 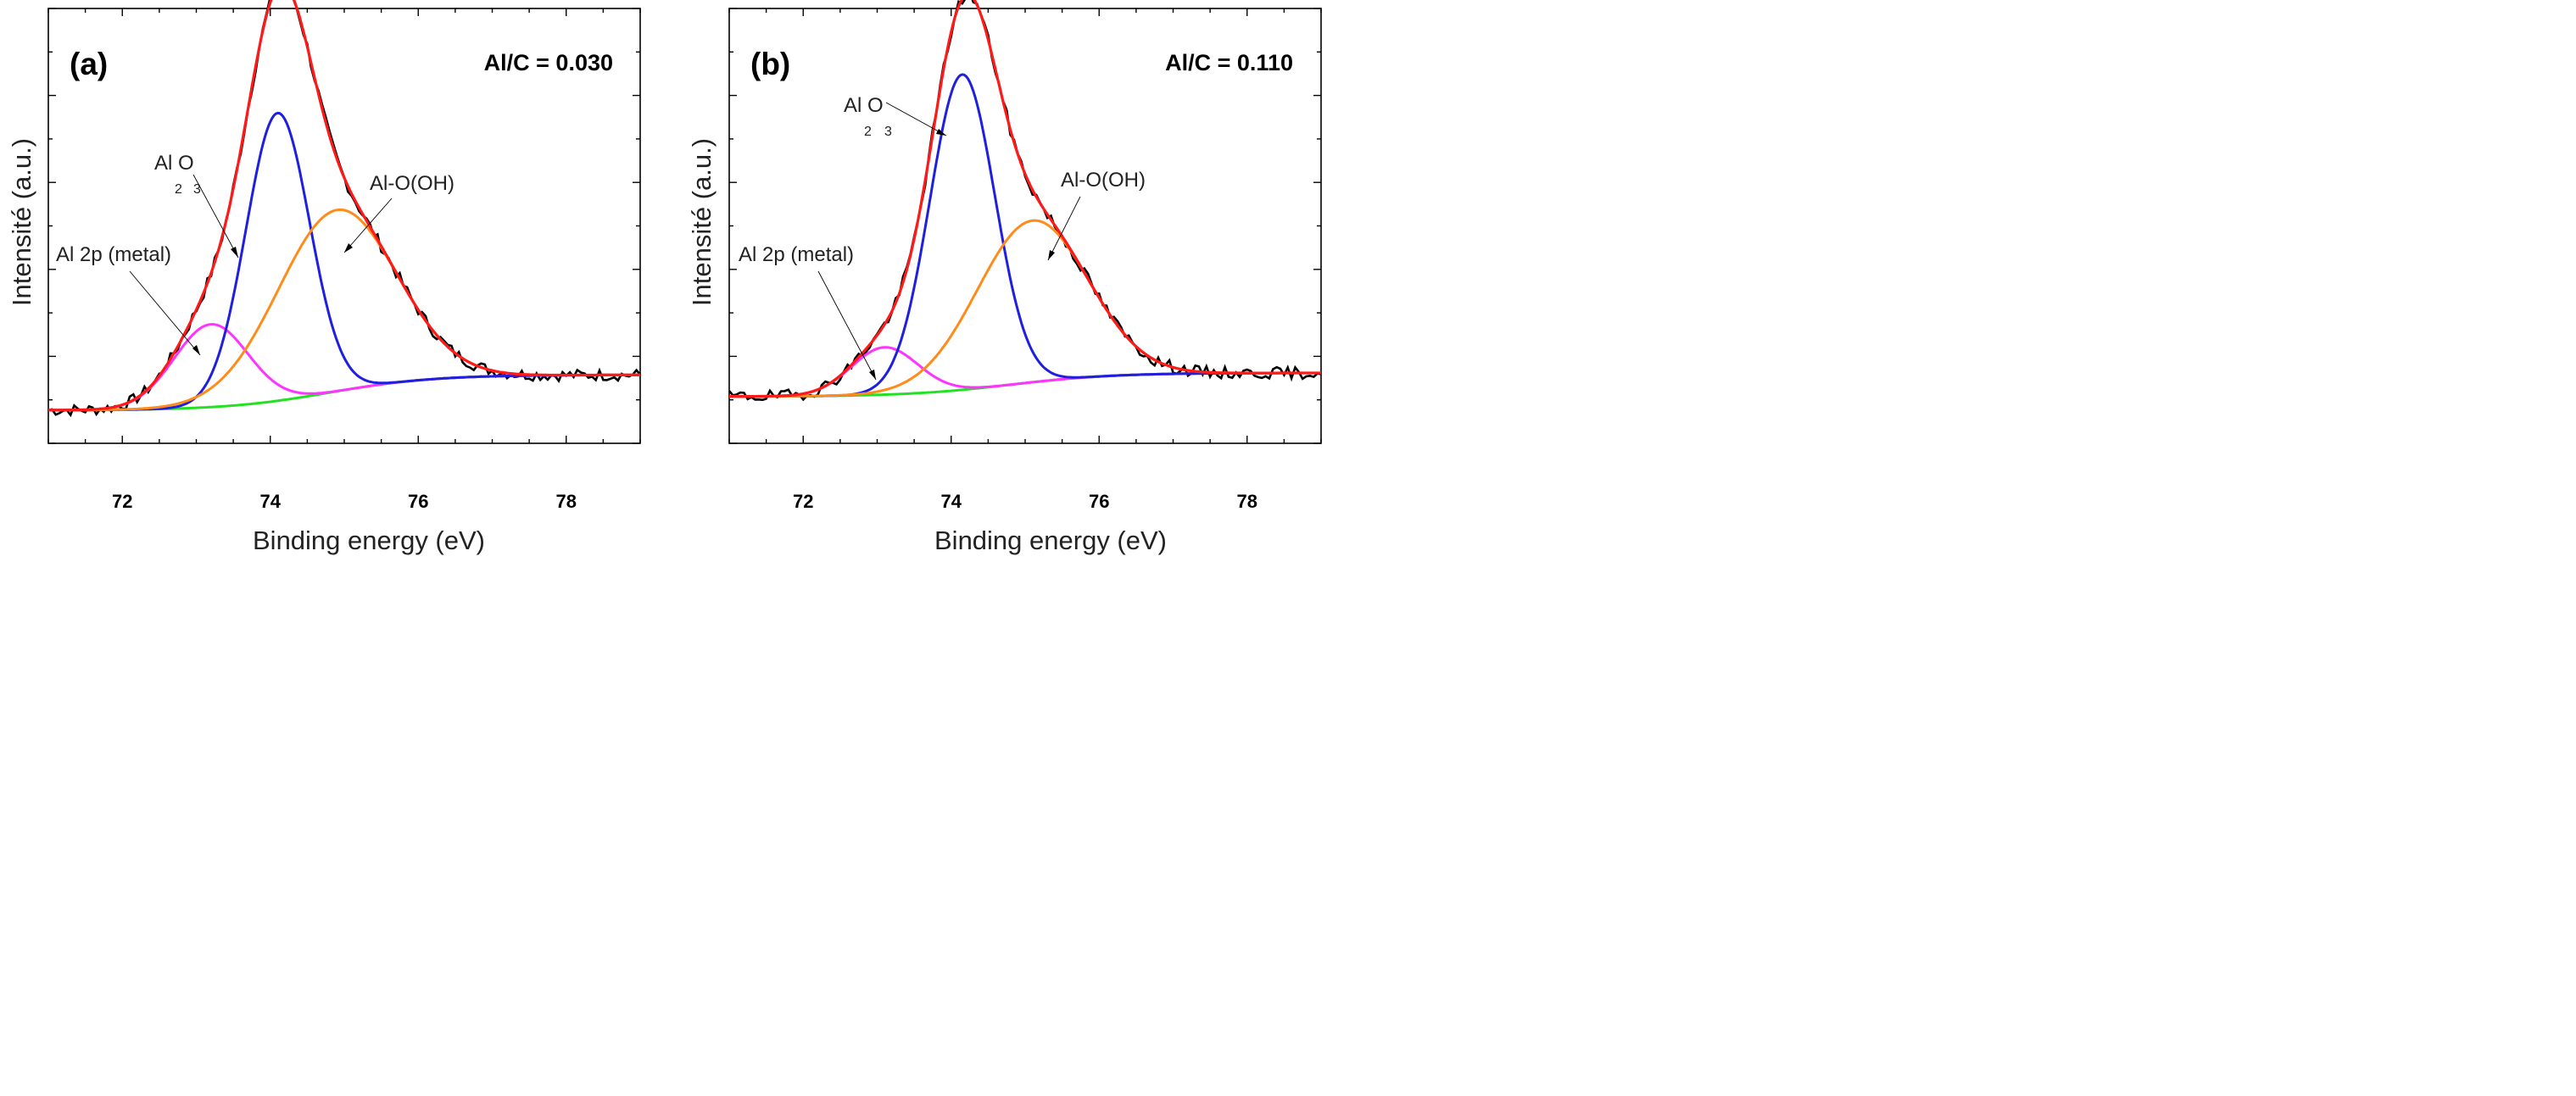 I want to click on panel-b-ticks: 72 74 76 78, so click(x=1025, y=260).